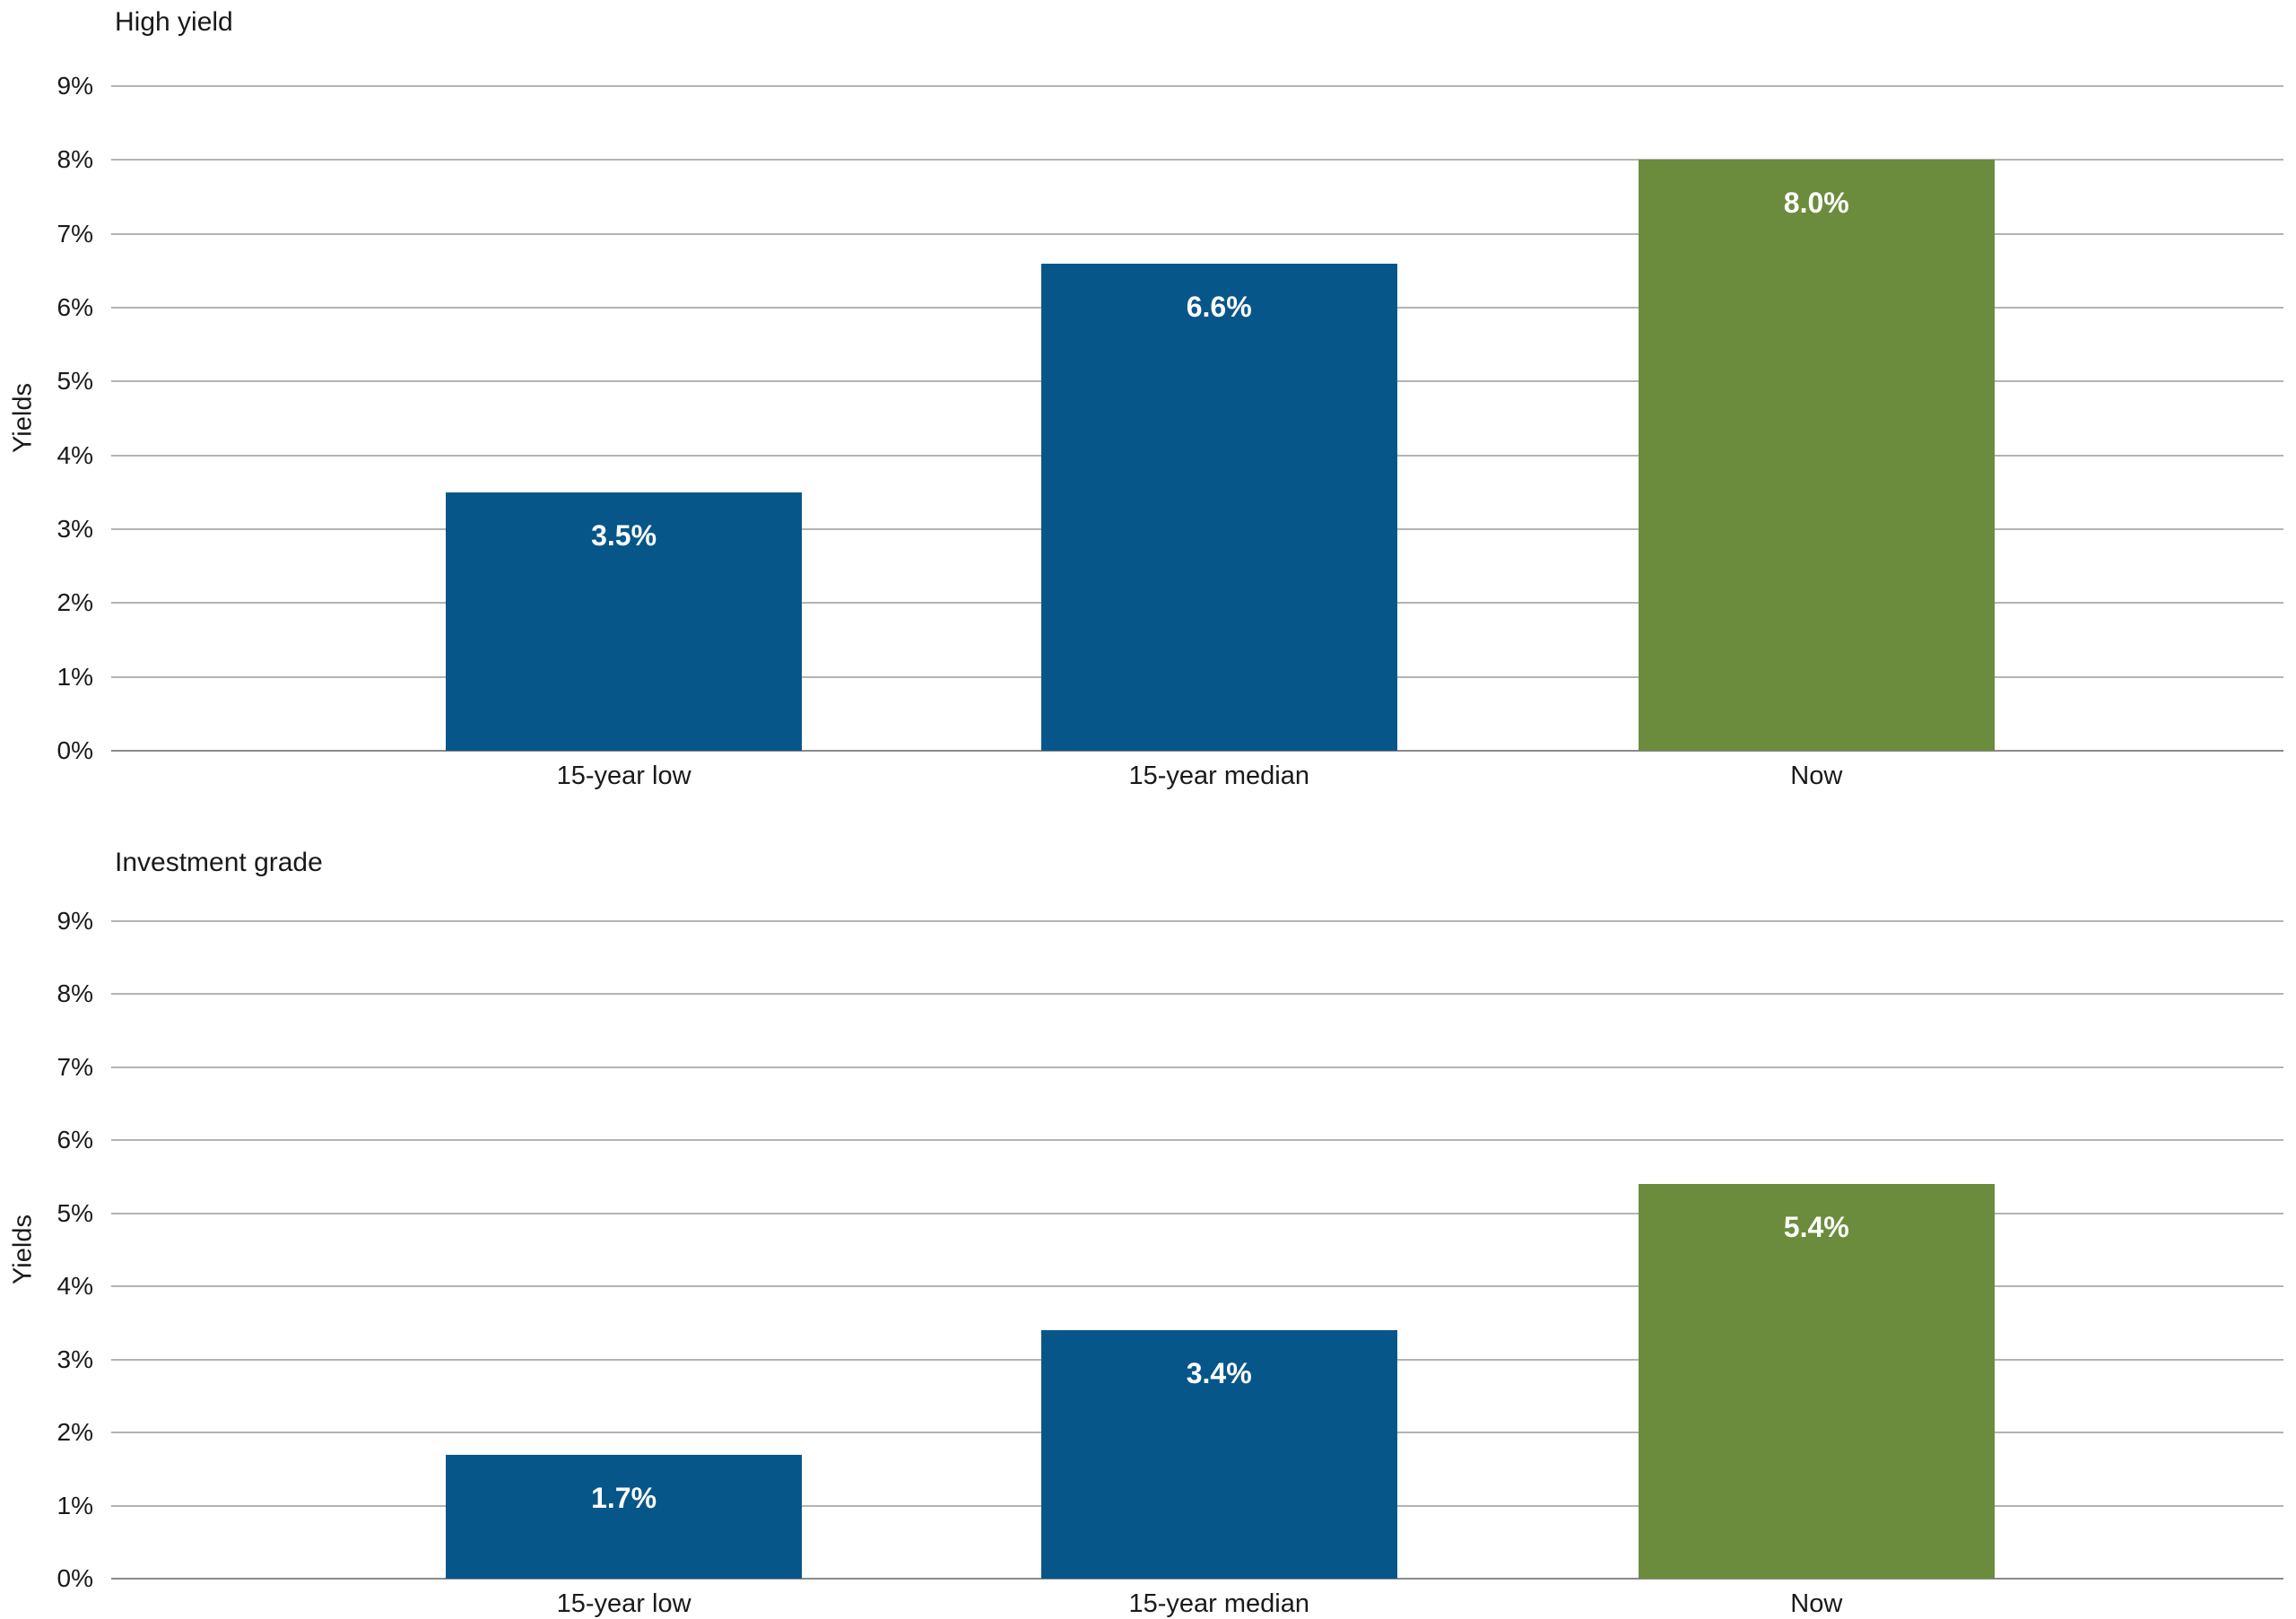 The image size is (2296, 1619). Describe the element at coordinates (1816, 203) in the screenshot. I see `bar-value-label: 8.0%` at that location.